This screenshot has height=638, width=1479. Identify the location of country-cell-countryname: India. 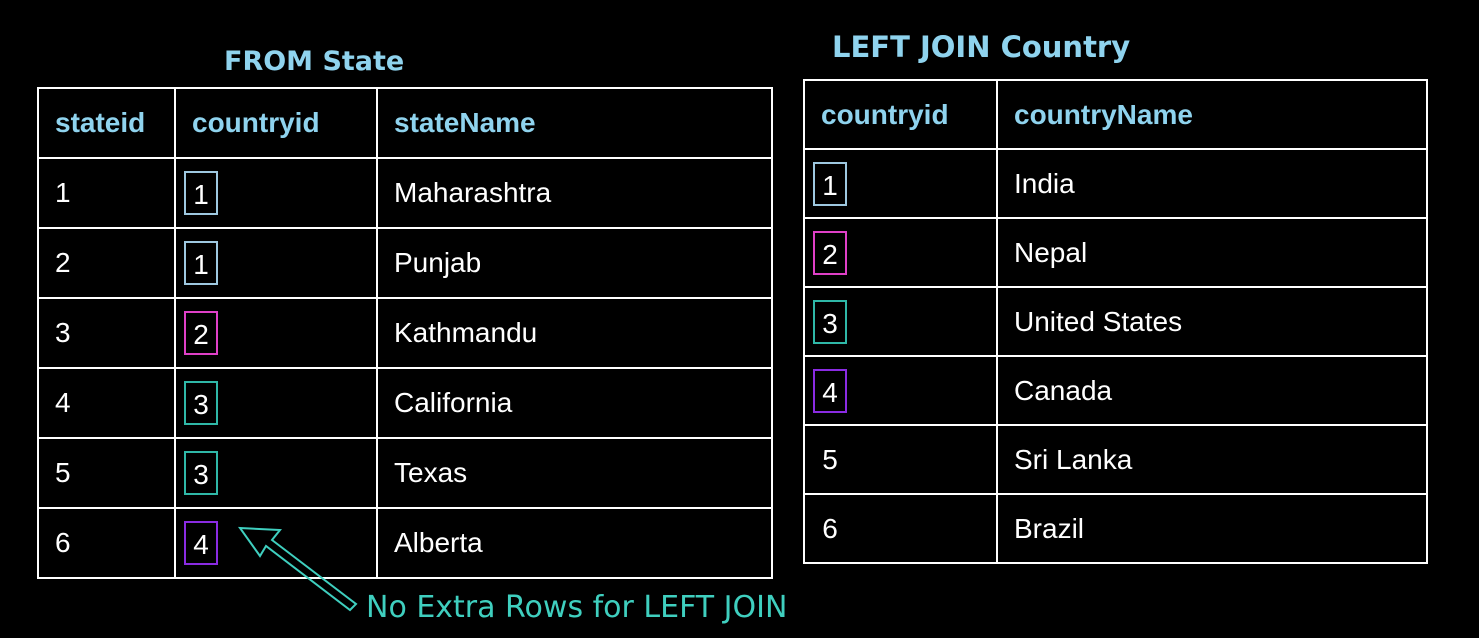
(1212, 183).